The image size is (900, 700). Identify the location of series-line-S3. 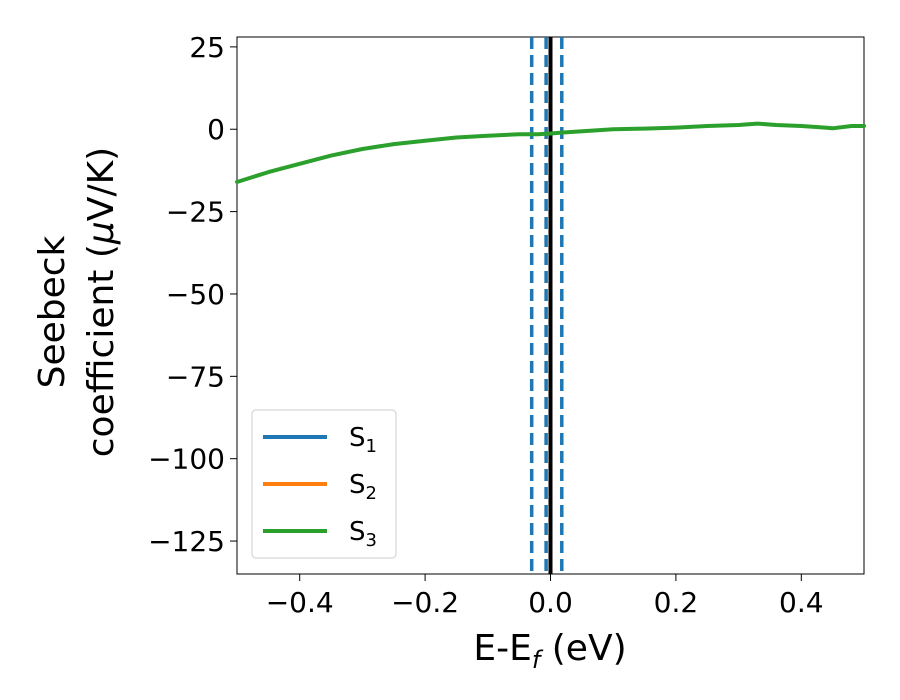
(550, 152).